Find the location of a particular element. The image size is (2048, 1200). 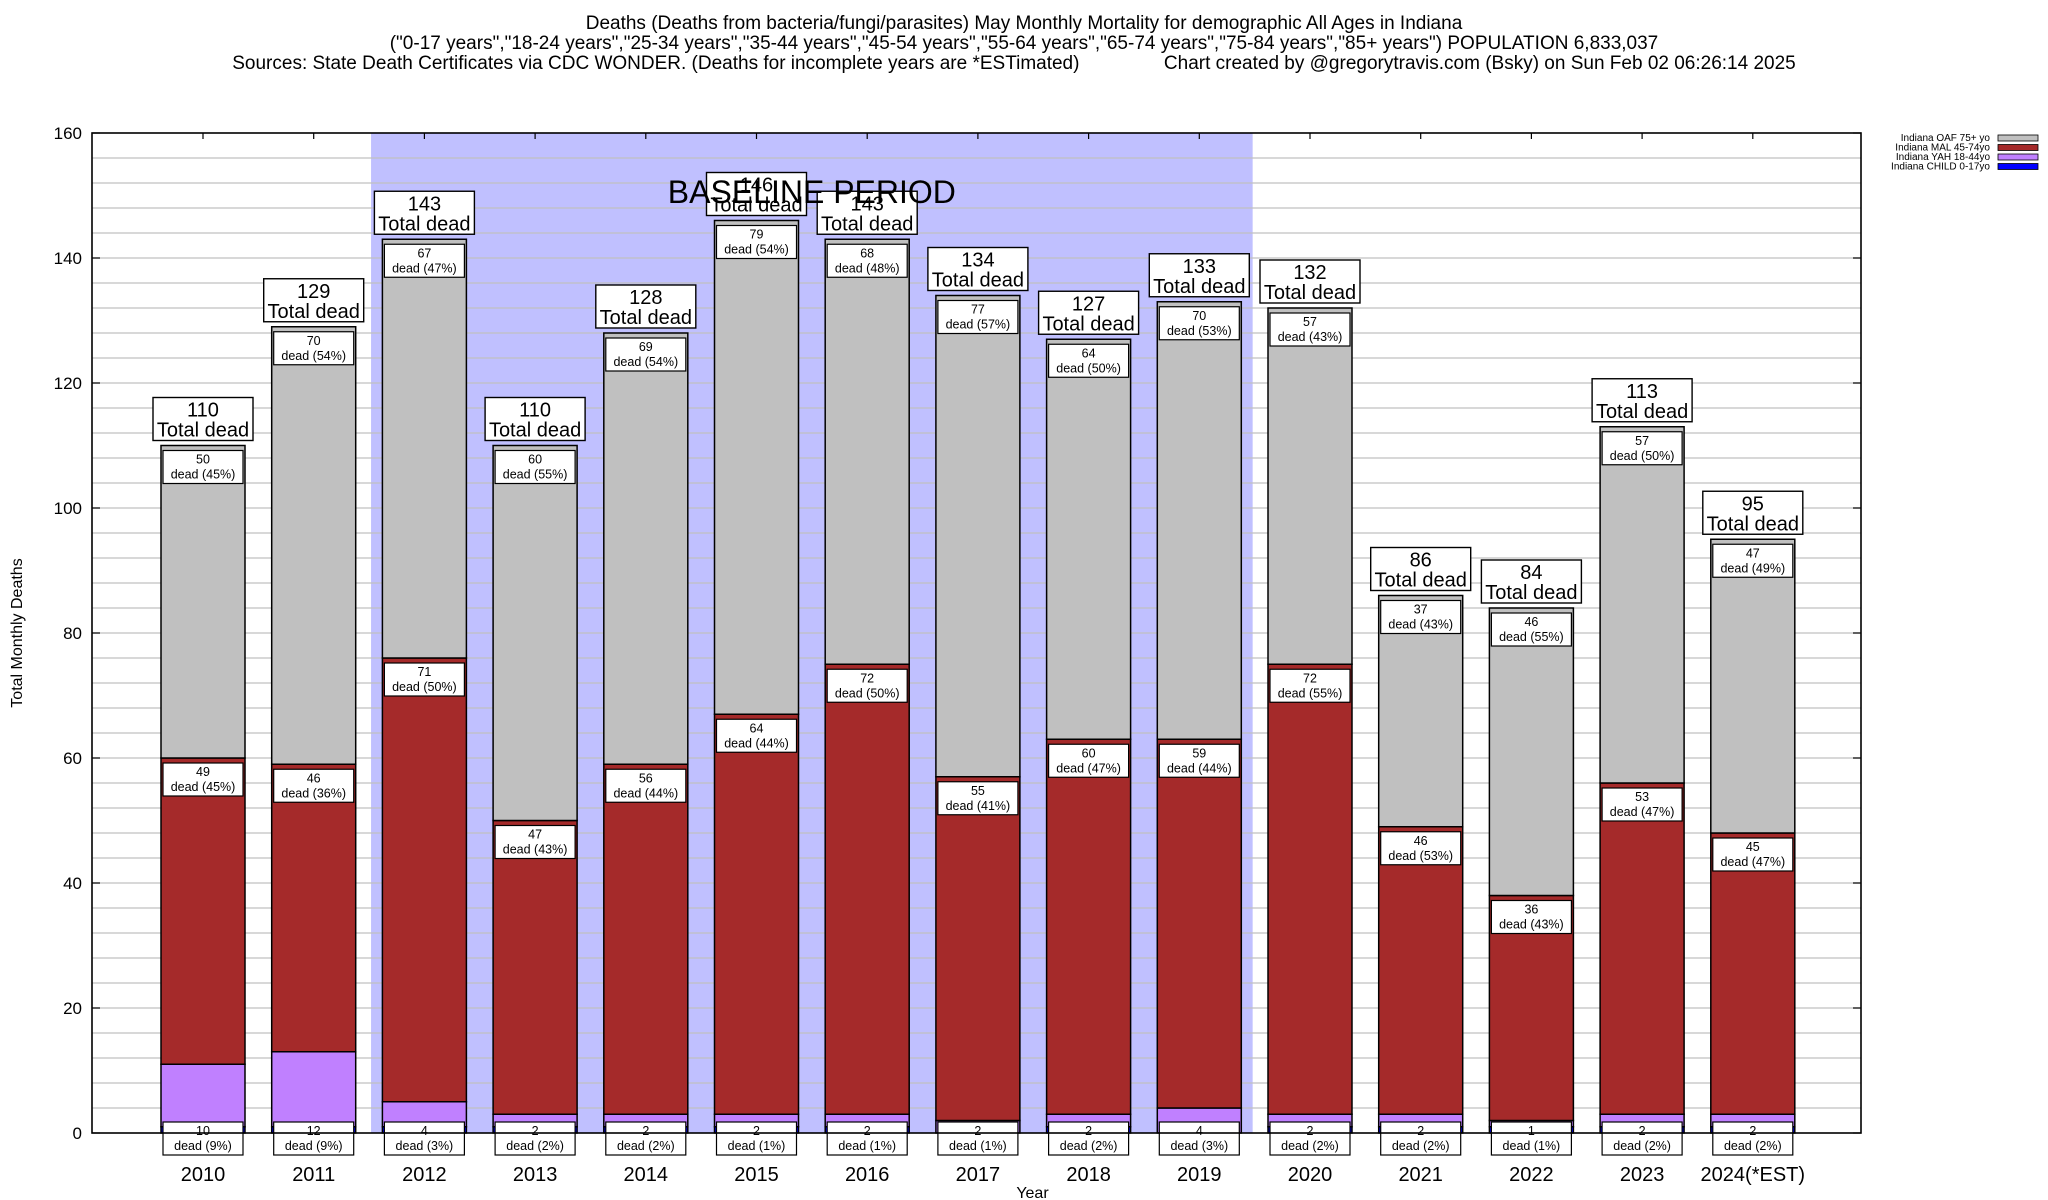

x-tick-label: 2018 is located at coordinates (1088, 1175).